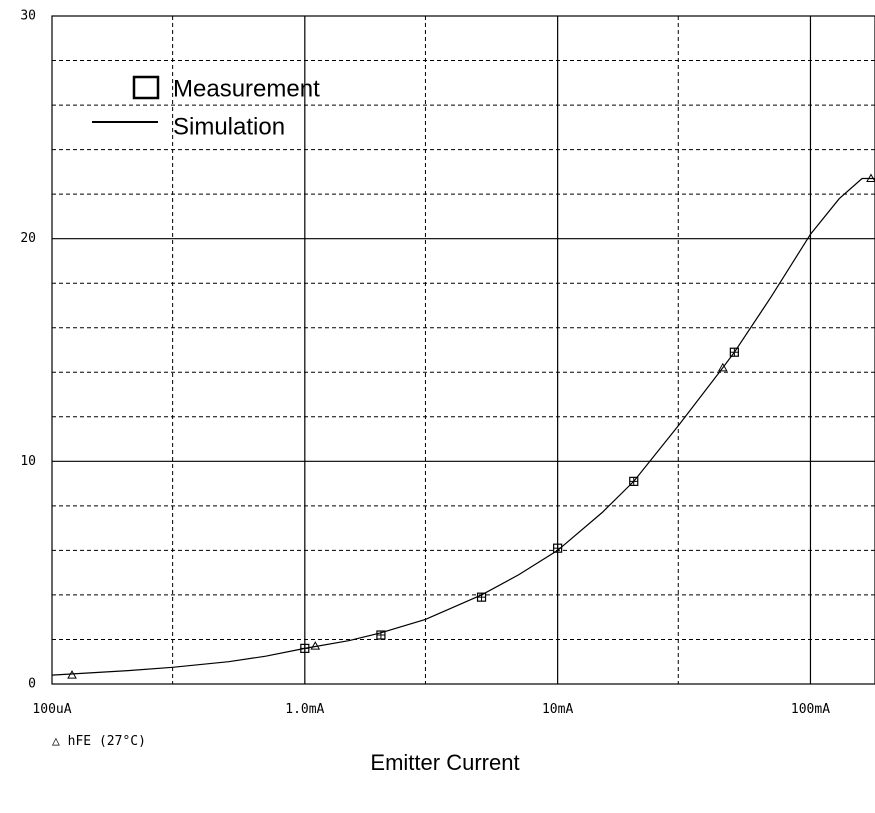 The image size is (875, 813). Describe the element at coordinates (146, 87) in the screenshot. I see `legend-square-marker` at that location.